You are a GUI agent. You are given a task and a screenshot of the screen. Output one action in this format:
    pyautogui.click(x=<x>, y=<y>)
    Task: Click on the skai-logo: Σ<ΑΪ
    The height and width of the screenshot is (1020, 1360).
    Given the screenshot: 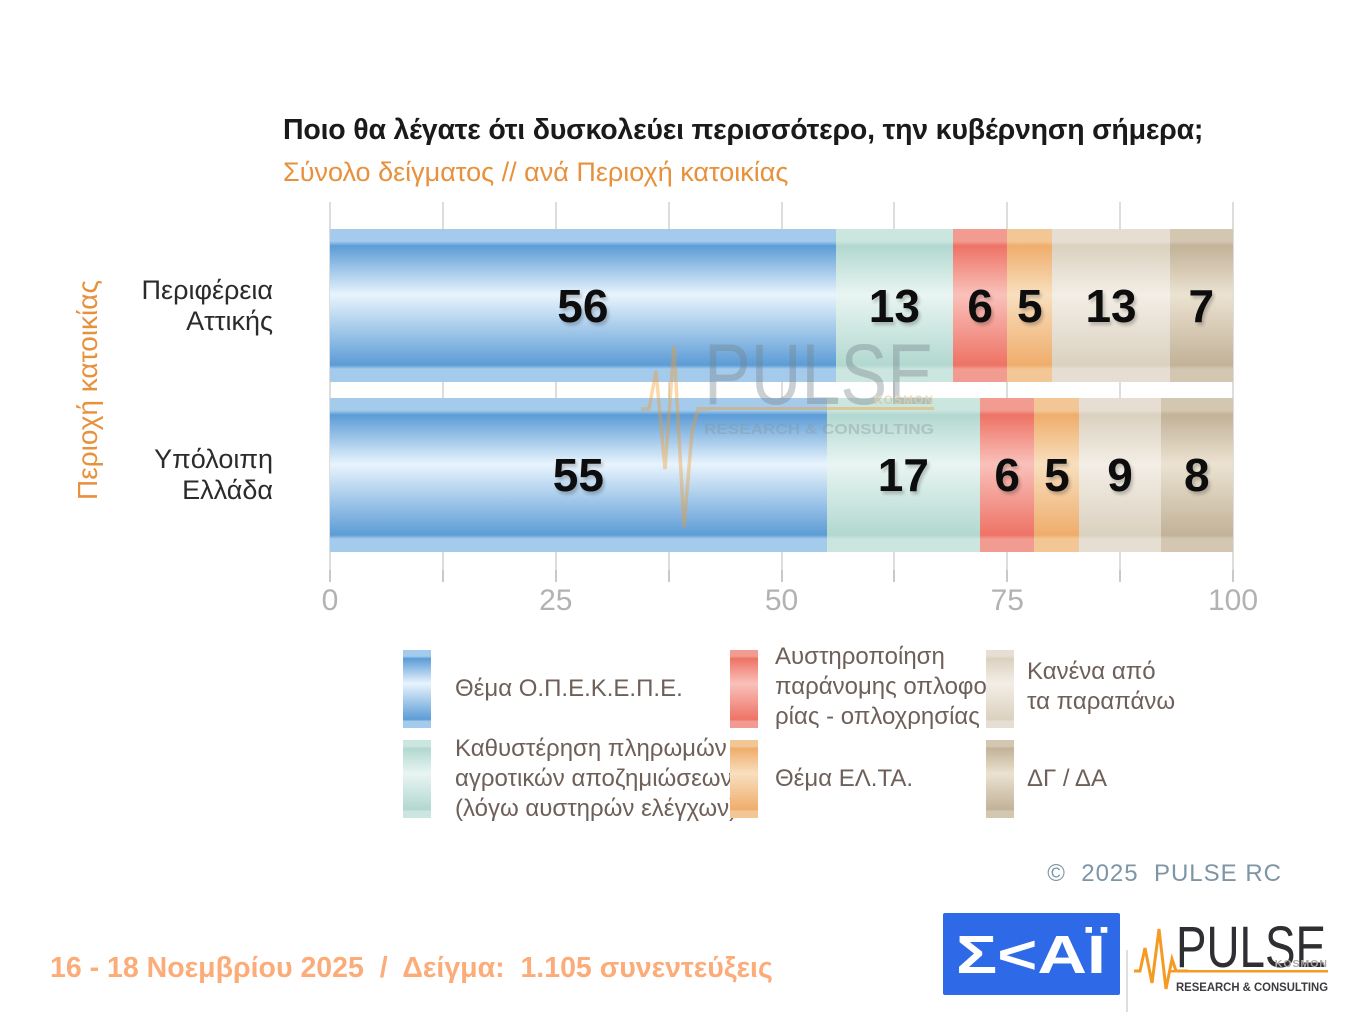 What is the action you would take?
    pyautogui.click(x=1031, y=954)
    